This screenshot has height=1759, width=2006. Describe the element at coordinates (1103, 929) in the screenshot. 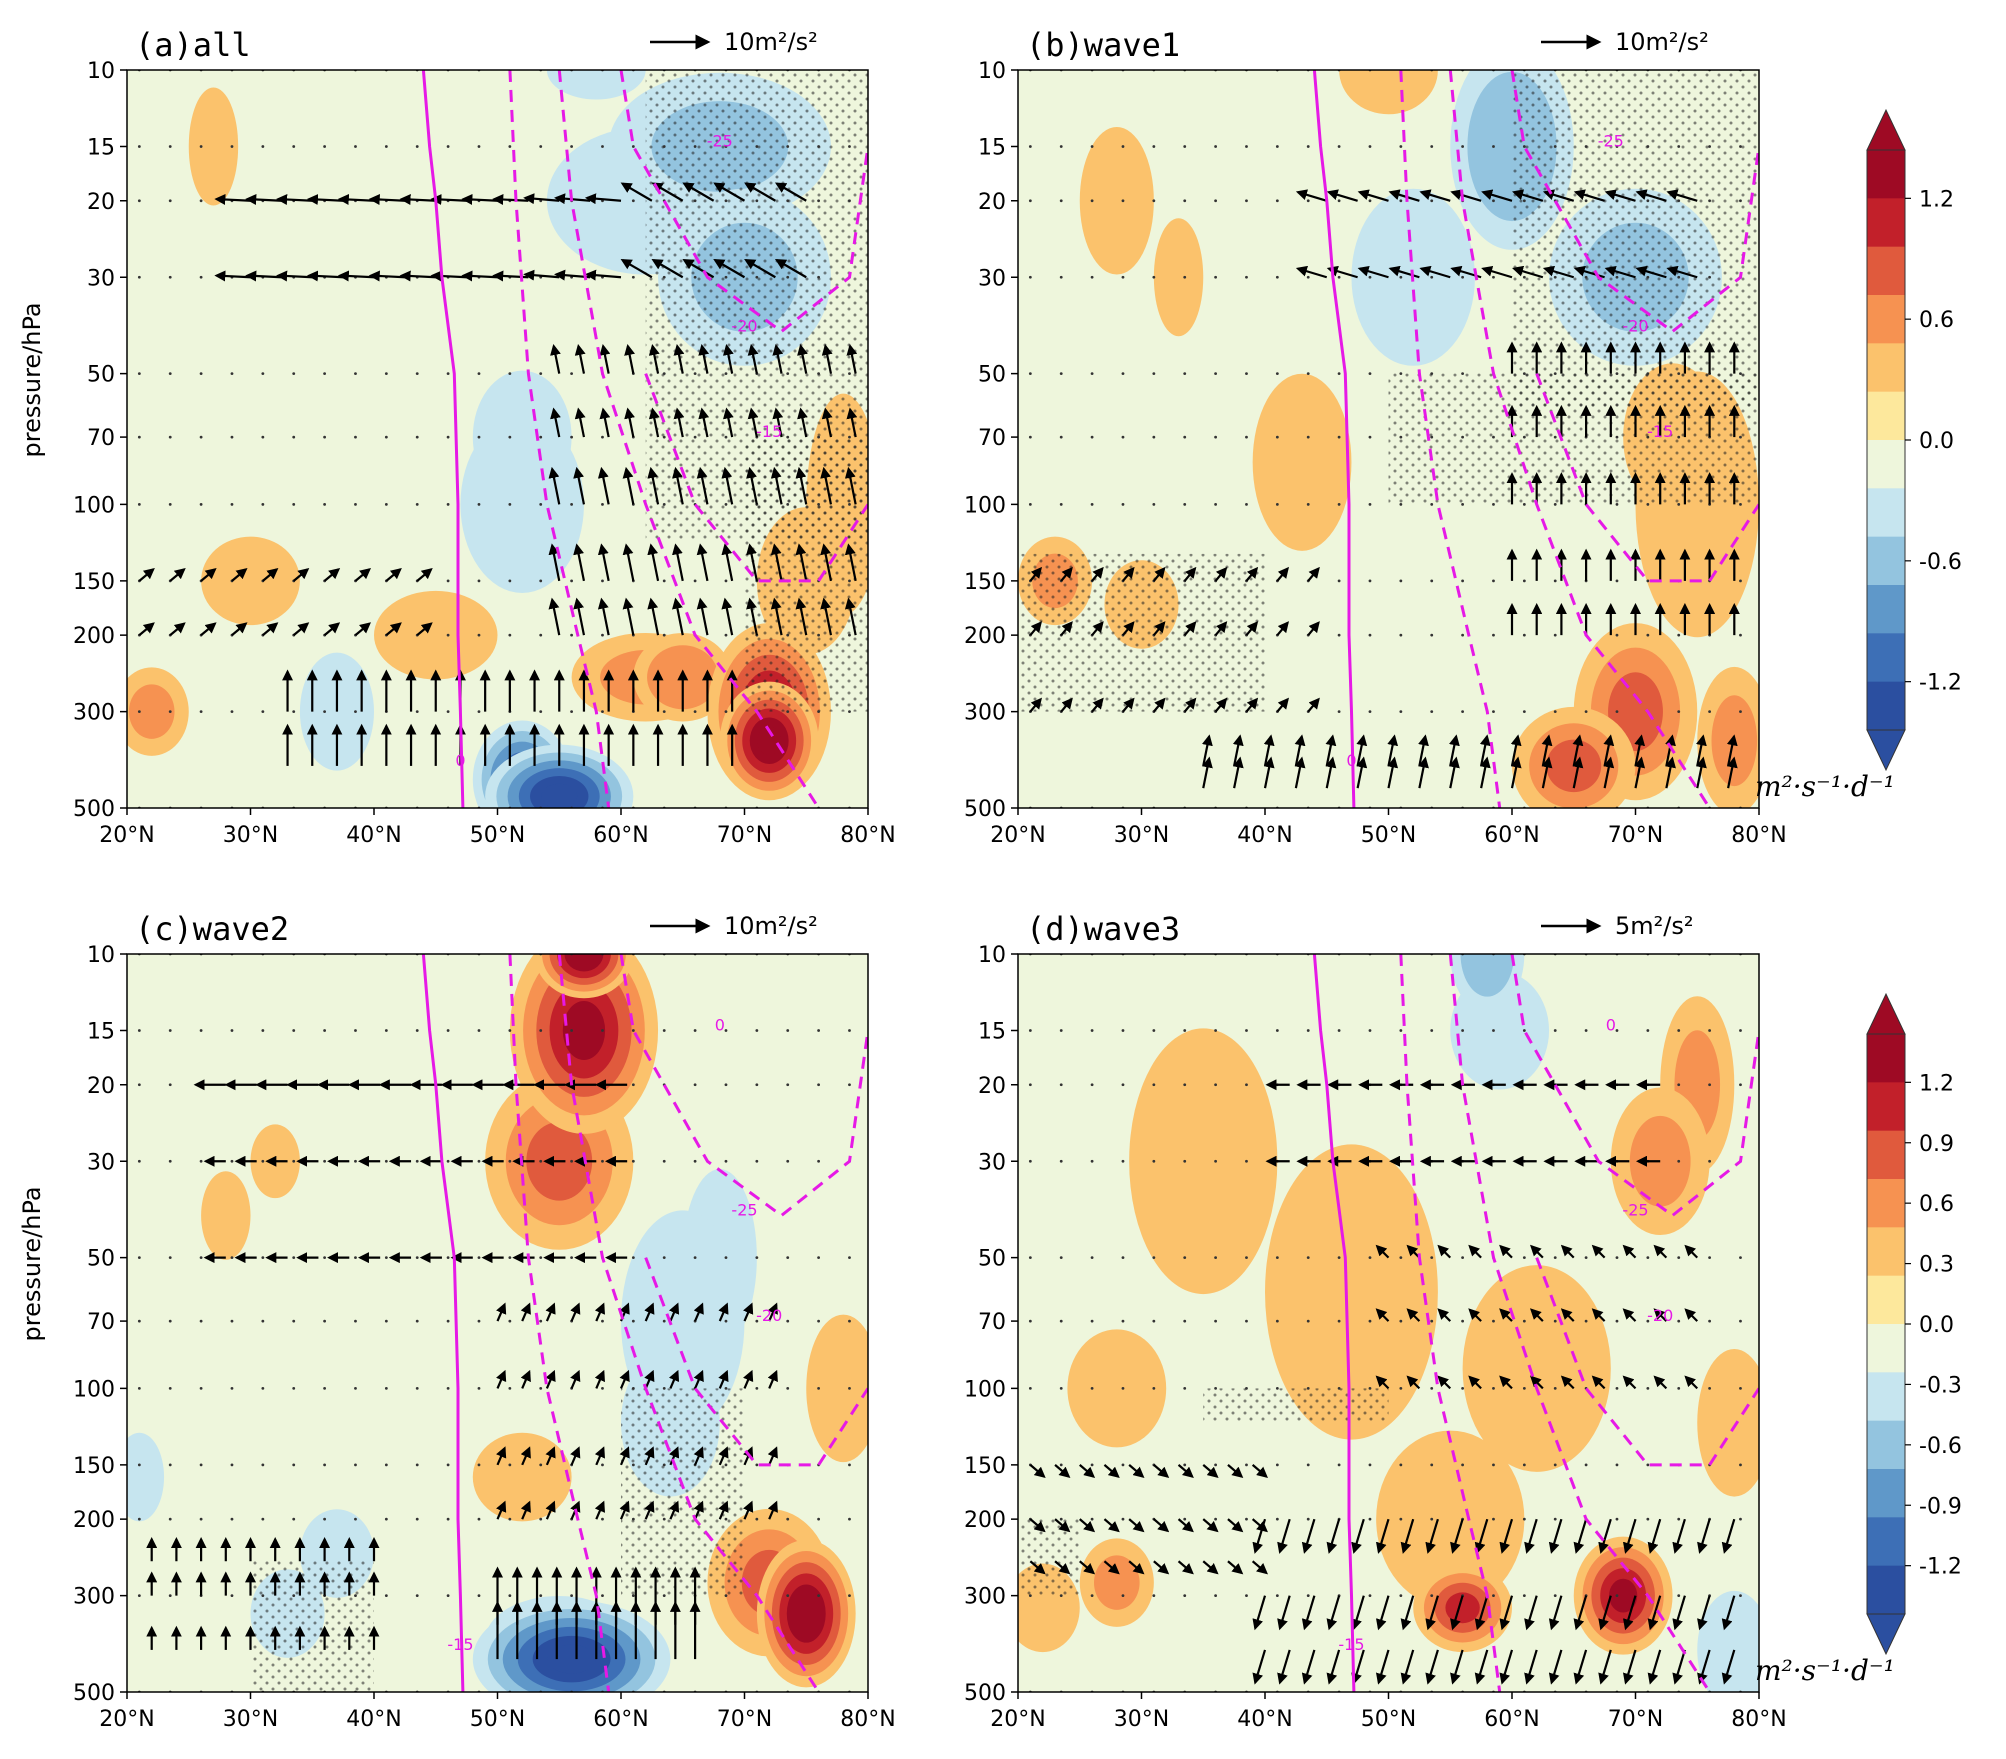

I see `panel-title: (d)wave3` at that location.